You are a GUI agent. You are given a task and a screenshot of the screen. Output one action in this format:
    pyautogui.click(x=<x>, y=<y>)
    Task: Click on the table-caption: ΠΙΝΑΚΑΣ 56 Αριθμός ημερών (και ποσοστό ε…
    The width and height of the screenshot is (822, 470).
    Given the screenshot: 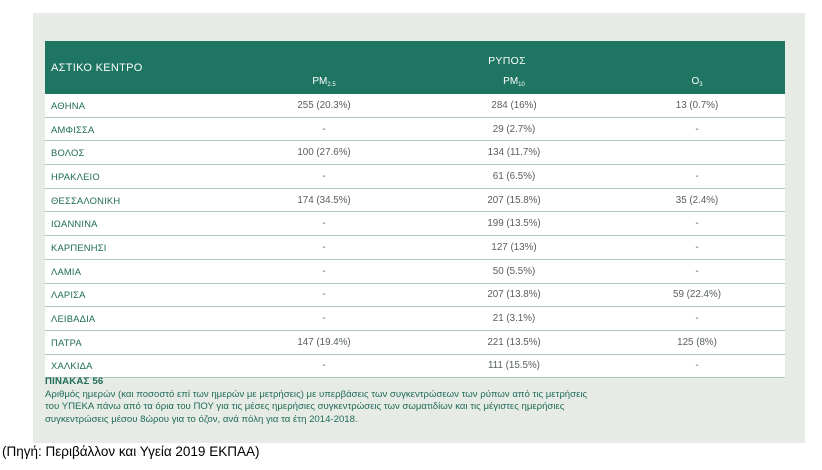 What is the action you would take?
    pyautogui.click(x=420, y=401)
    